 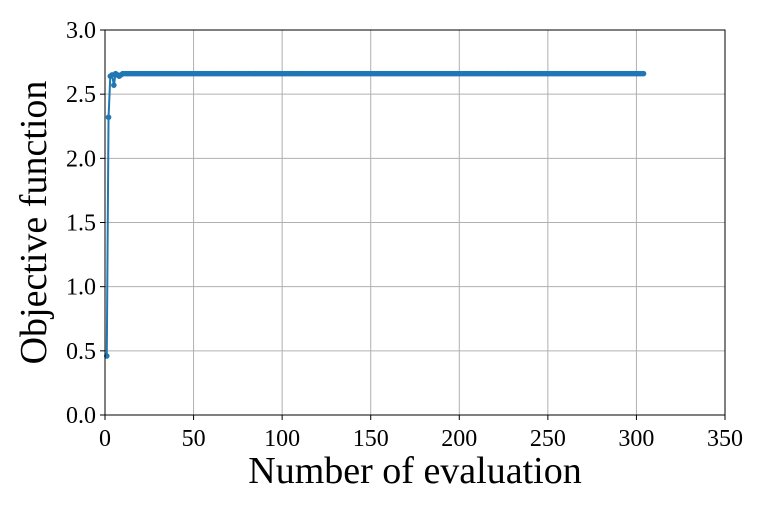 I want to click on x-tick-label: 300, so click(x=636, y=439).